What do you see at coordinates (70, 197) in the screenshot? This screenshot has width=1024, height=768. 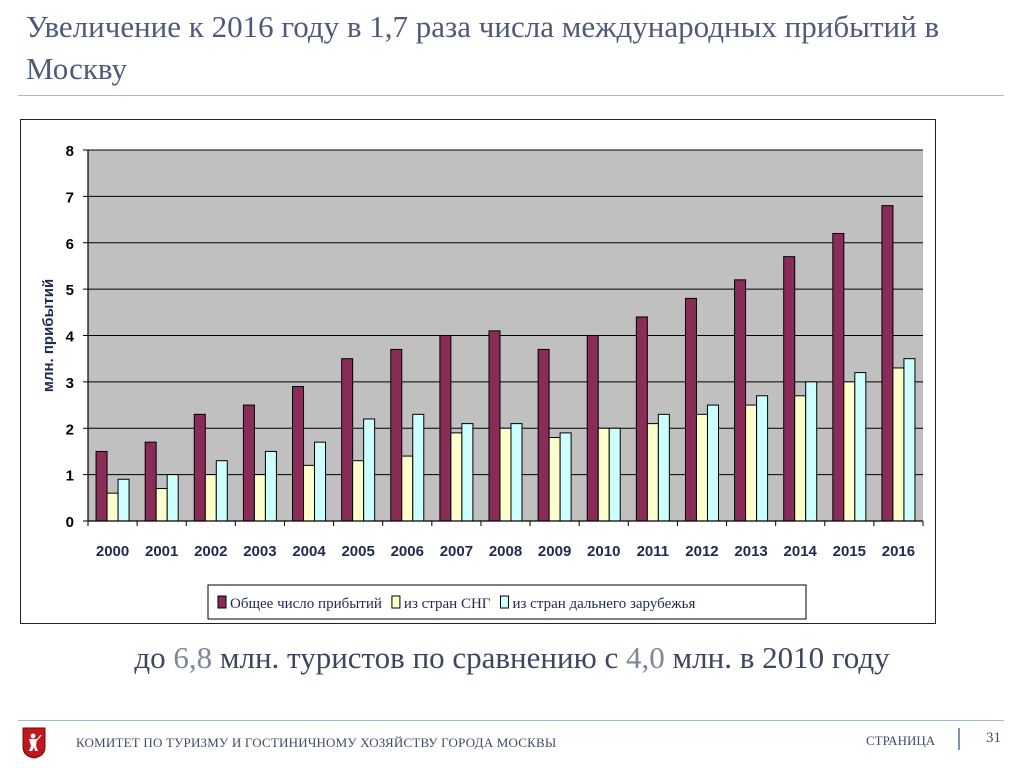 I see `y-tick-label: 7` at bounding box center [70, 197].